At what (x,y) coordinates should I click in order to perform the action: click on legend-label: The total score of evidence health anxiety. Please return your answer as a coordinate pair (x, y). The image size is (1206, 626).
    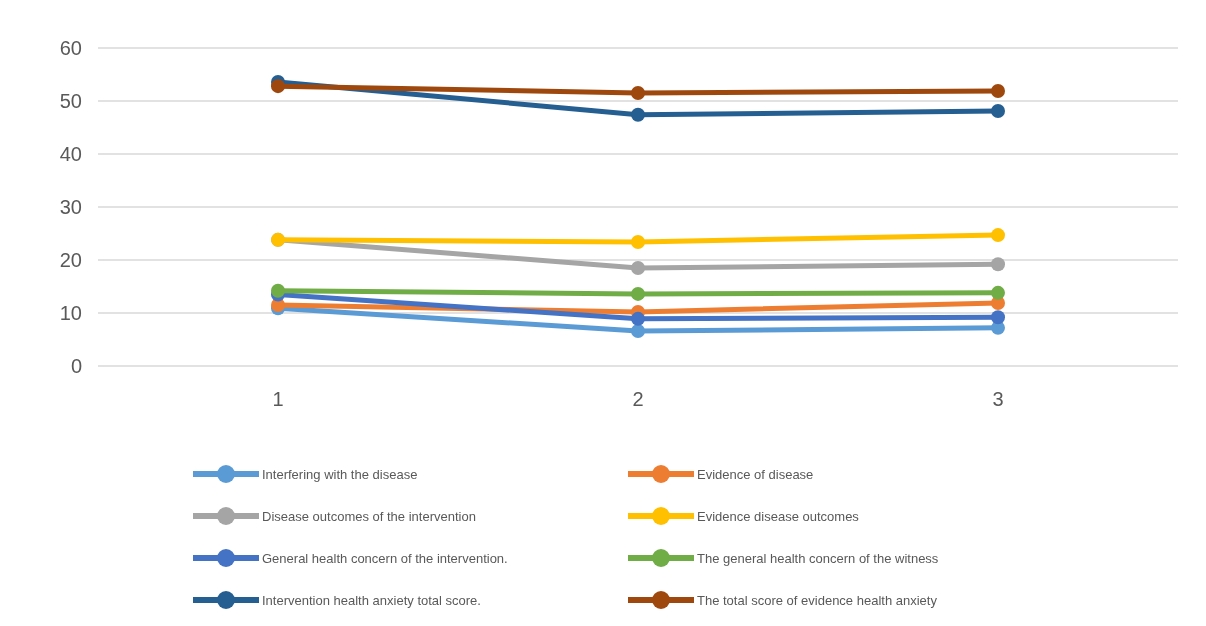
    Looking at the image, I should click on (817, 600).